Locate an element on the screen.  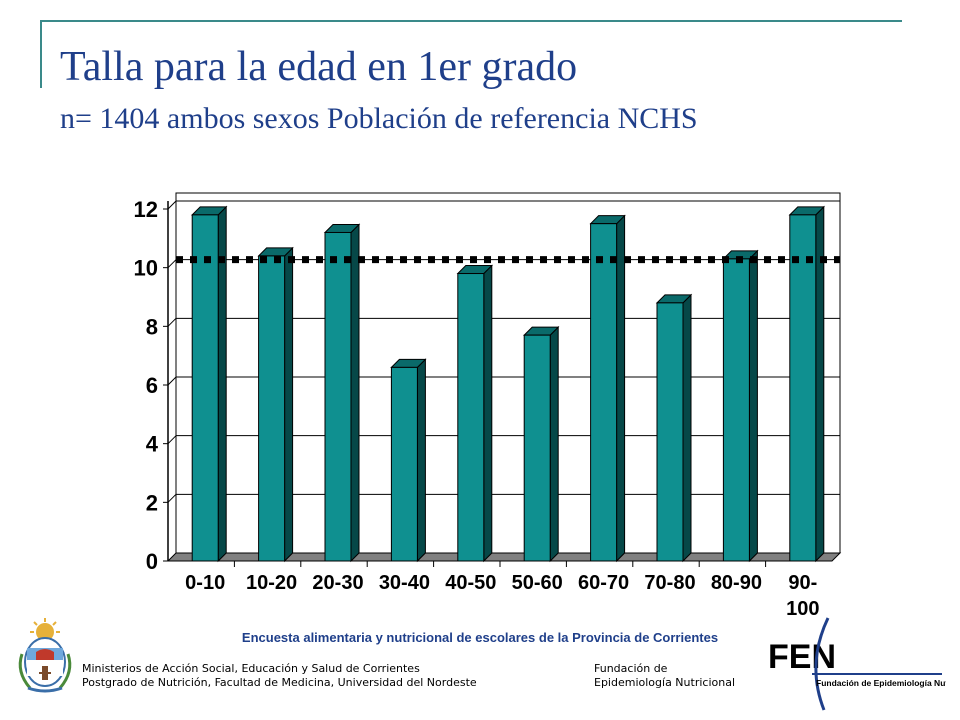
province-crest-icon is located at coordinates (45, 655).